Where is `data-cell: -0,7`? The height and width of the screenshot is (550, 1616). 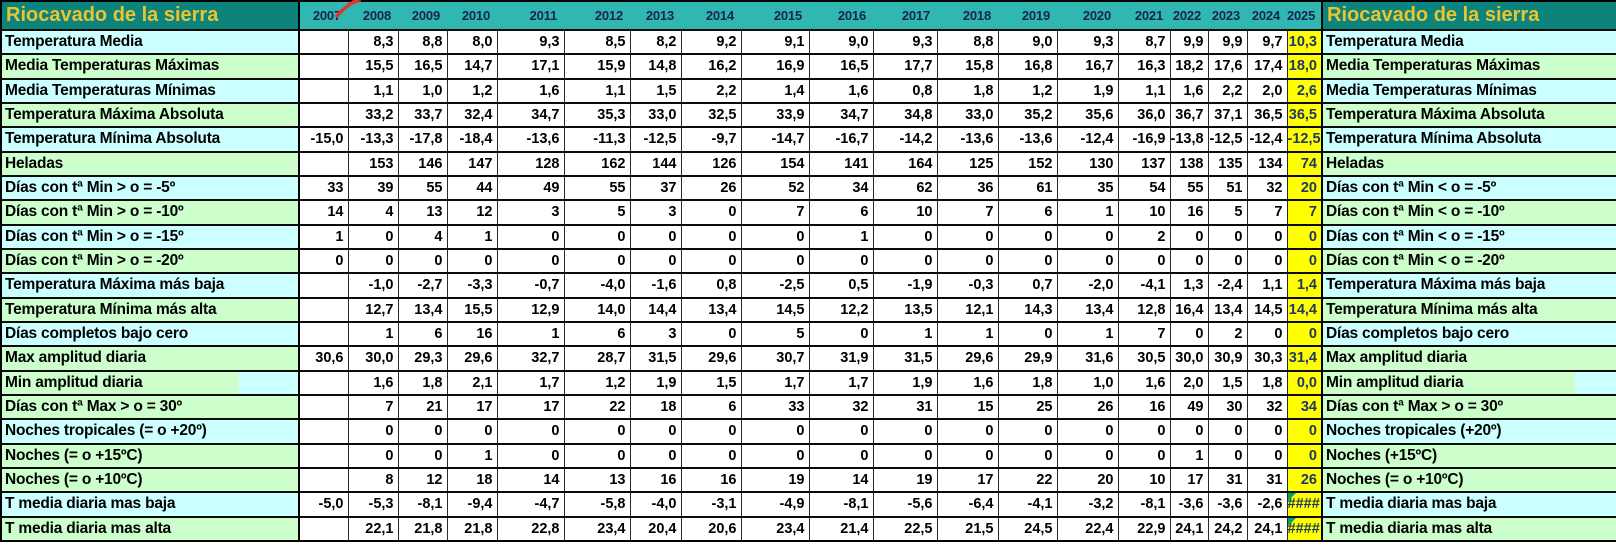 data-cell: -0,7 is located at coordinates (530, 285).